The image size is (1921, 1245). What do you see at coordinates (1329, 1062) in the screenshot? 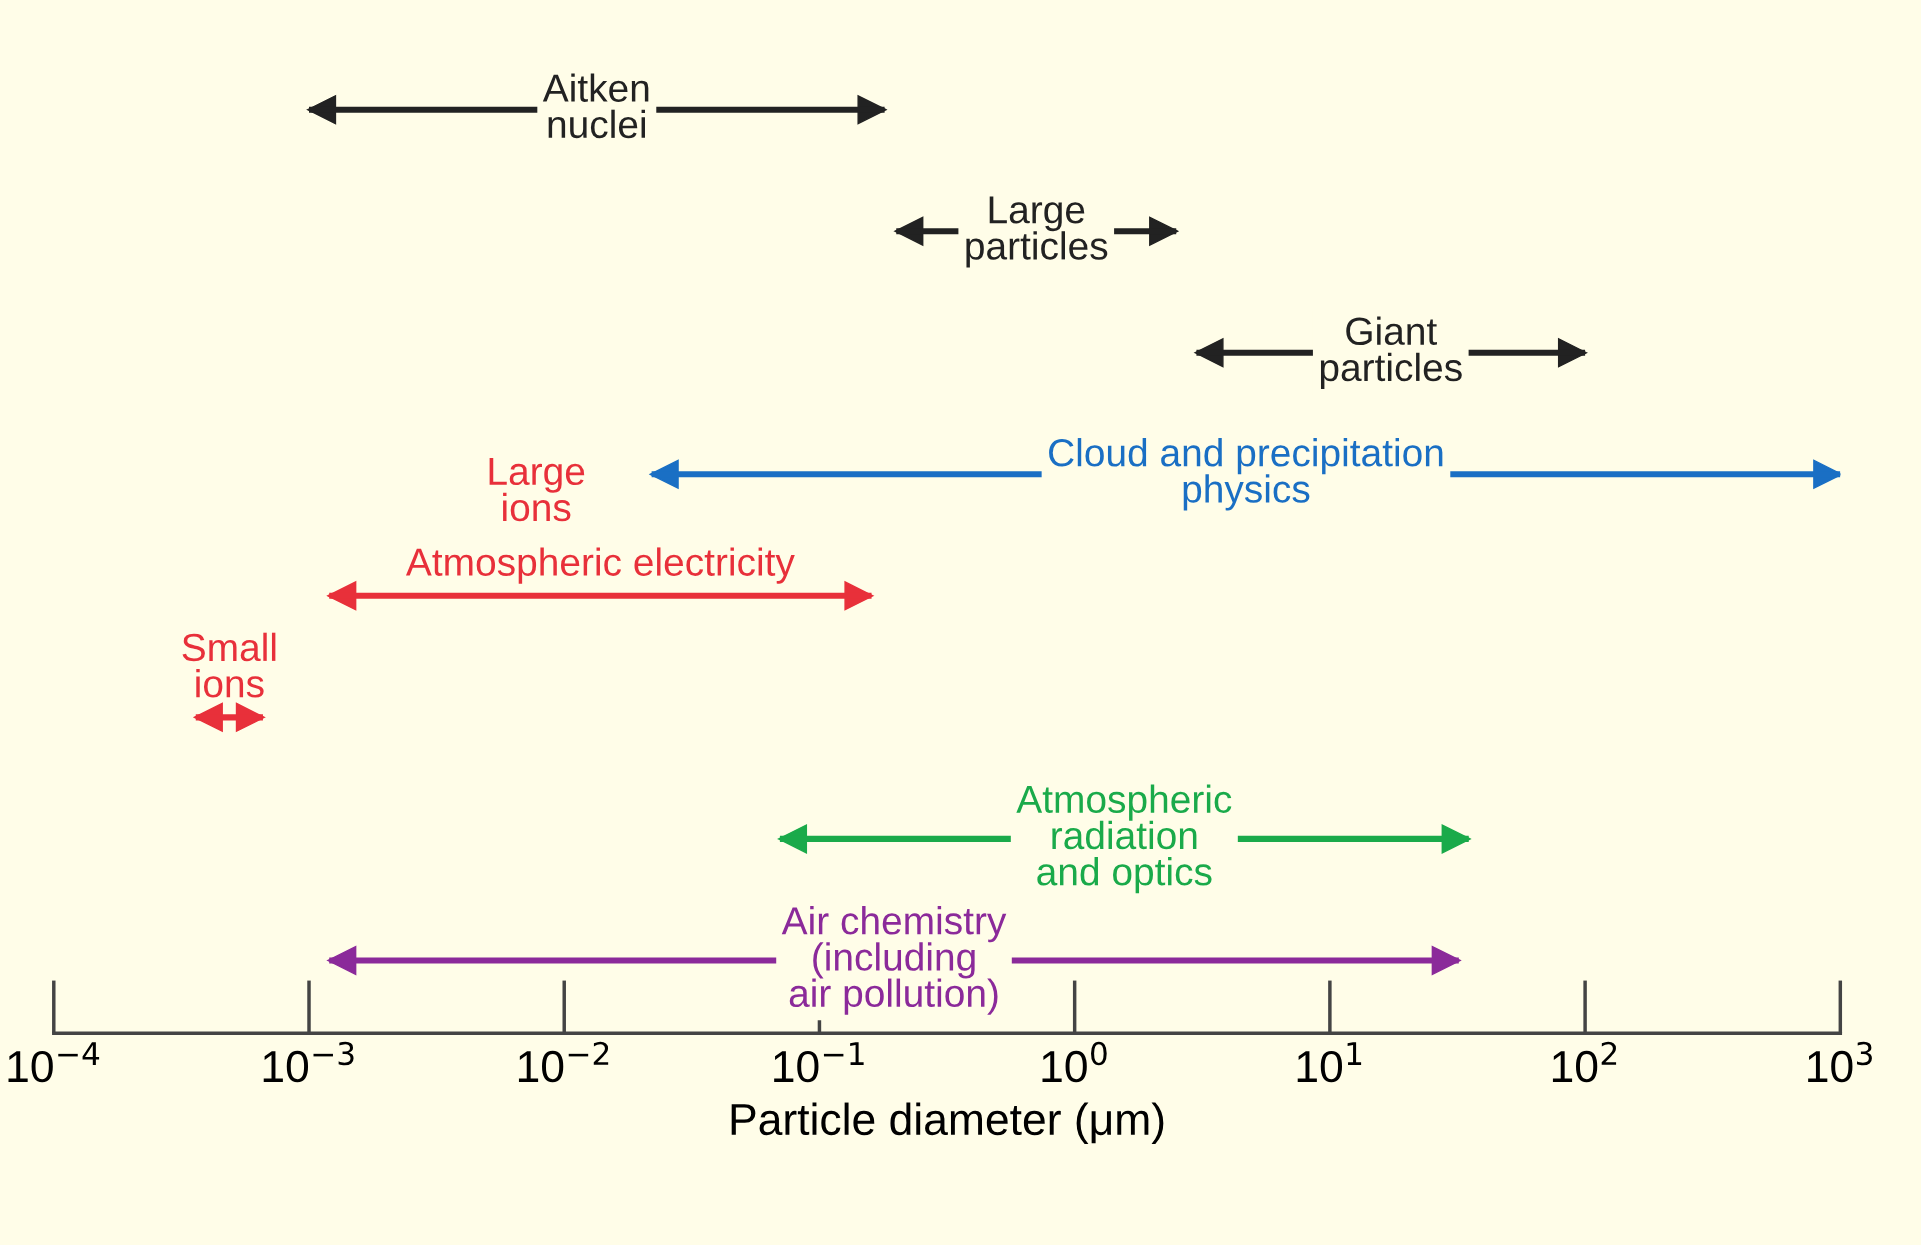
I see `x-tick-label: 10$^{1}$` at bounding box center [1329, 1062].